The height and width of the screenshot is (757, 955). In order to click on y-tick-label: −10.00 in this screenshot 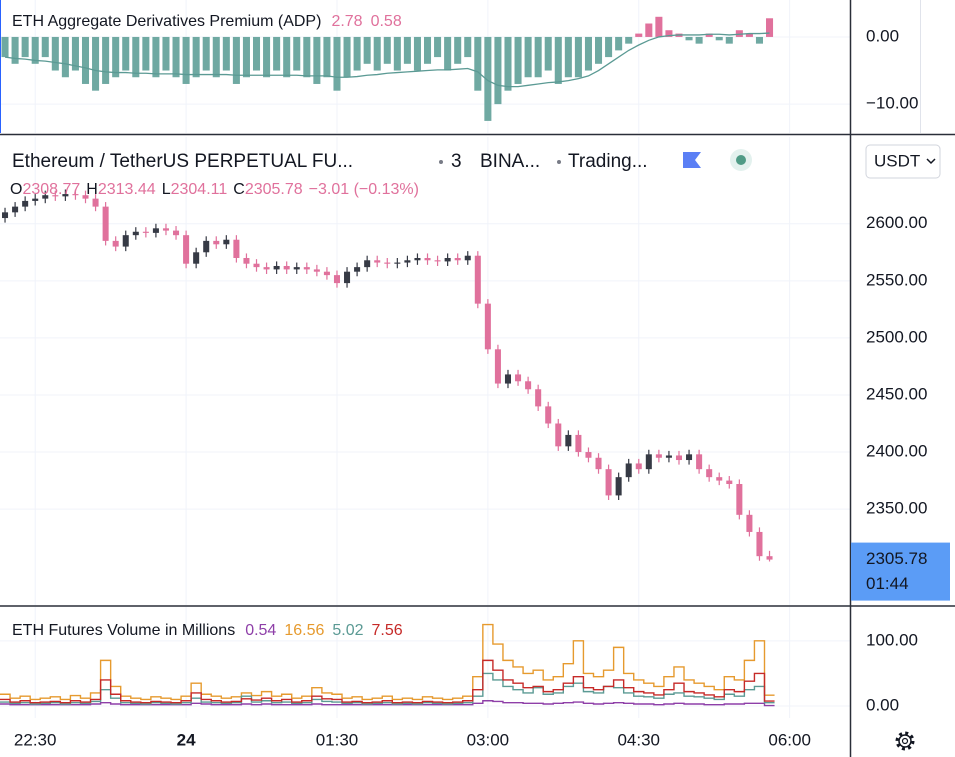, I will do `click(892, 103)`.